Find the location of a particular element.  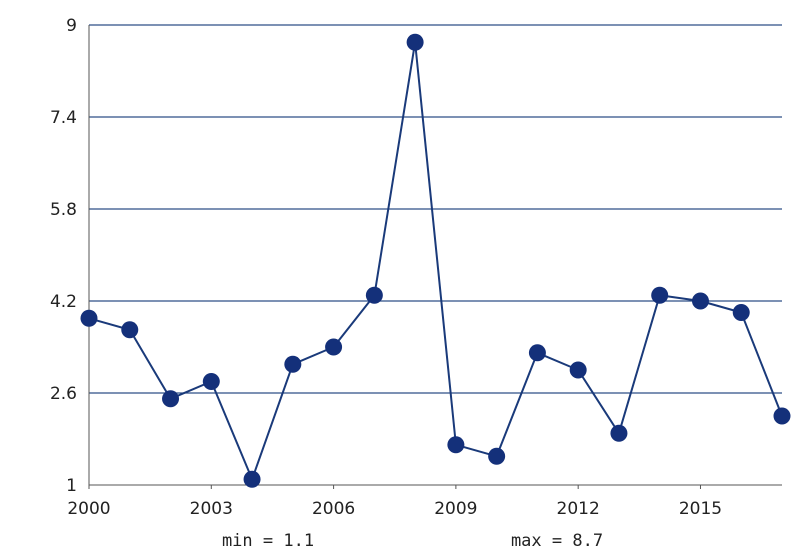

max-annotation: max = 8.7 is located at coordinates (557, 541).